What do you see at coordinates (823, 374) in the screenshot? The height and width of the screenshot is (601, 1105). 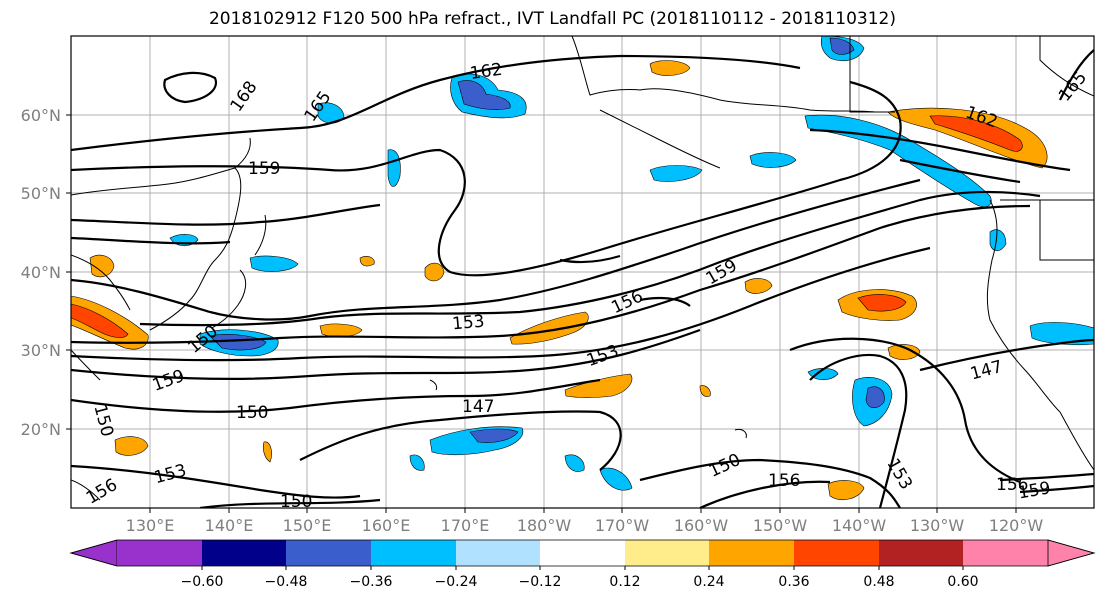 I see `ivt-patch-small-k` at bounding box center [823, 374].